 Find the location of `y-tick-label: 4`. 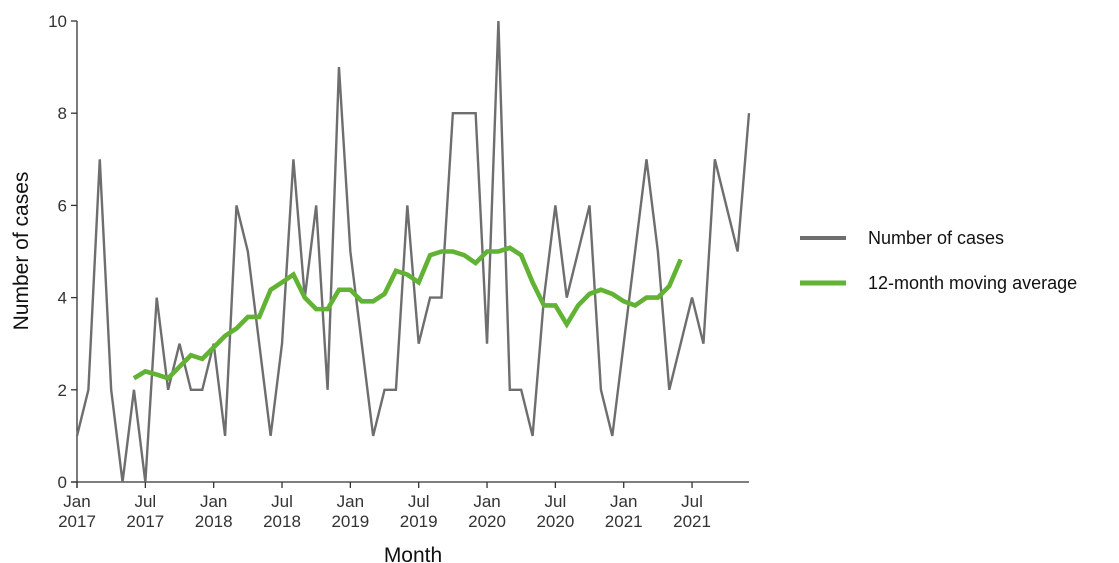

y-tick-label: 4 is located at coordinates (62, 298).